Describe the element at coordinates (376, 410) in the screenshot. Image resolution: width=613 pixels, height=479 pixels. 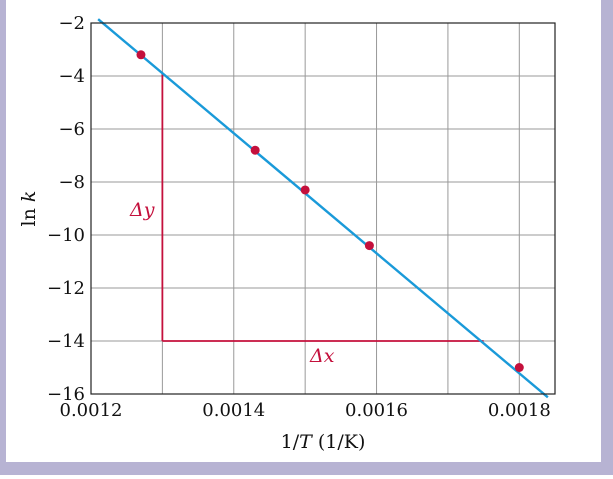
I see `x-tick-label: 0.0016` at that location.